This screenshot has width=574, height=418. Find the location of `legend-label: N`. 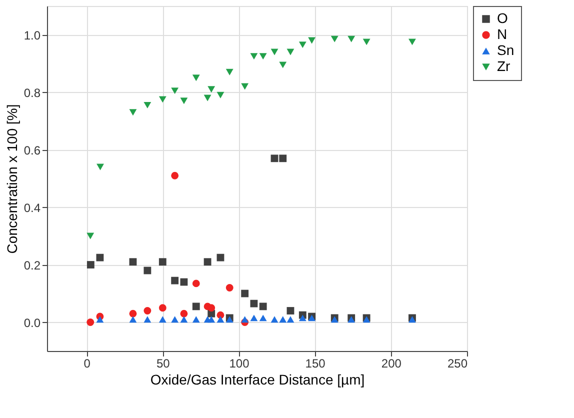

legend-label: N is located at coordinates (502, 34).